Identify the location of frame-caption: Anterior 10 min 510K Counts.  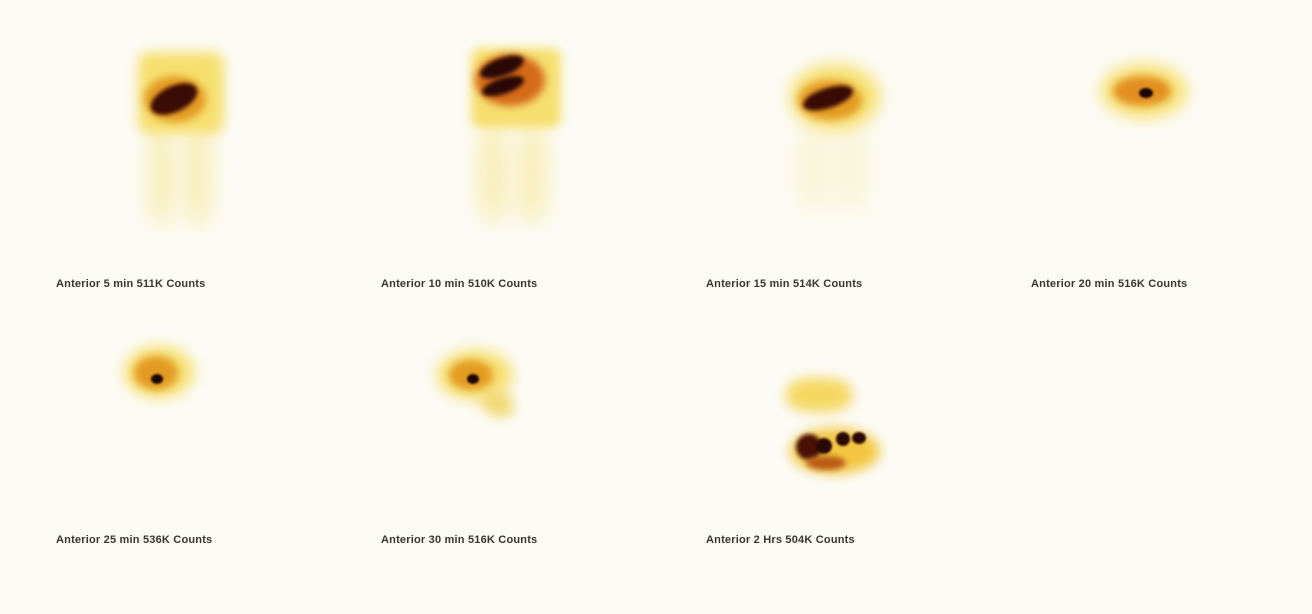
(459, 284).